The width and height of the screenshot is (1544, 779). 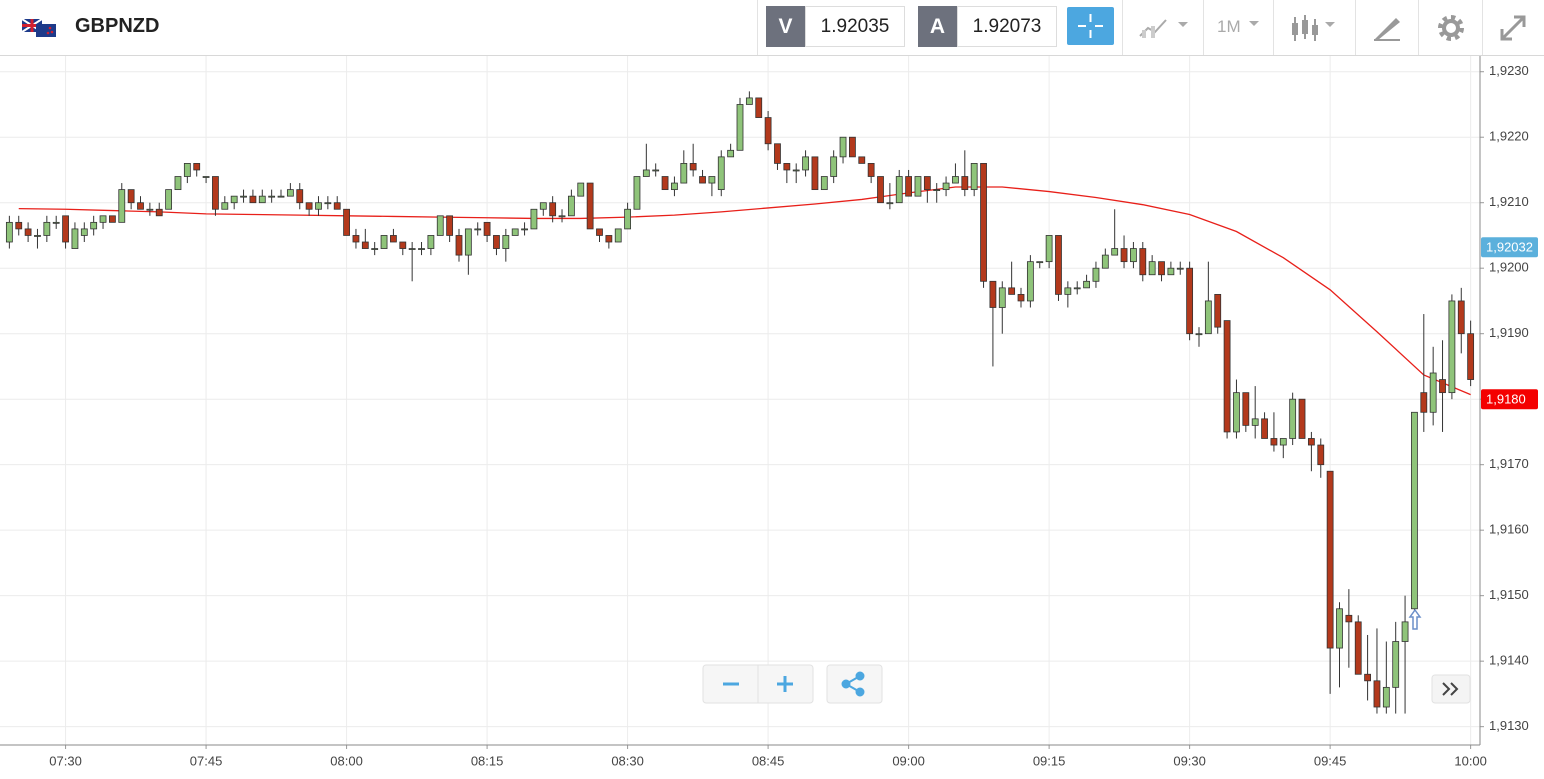 What do you see at coordinates (908, 760) in the screenshot?
I see `x-tick-label: 09:00` at bounding box center [908, 760].